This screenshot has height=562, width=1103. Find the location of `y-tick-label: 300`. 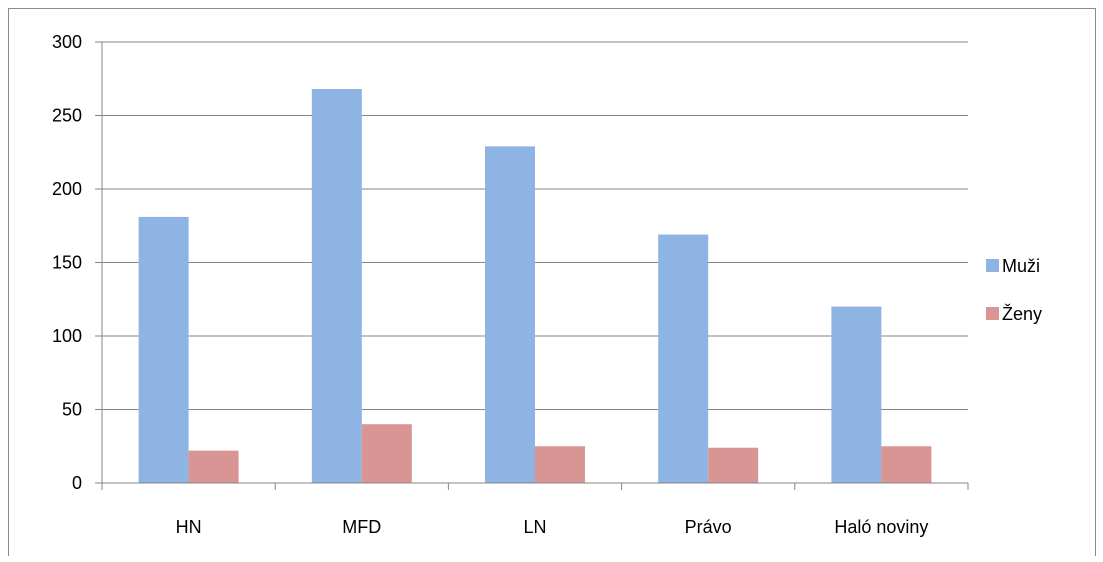

y-tick-label: 300 is located at coordinates (67, 42).